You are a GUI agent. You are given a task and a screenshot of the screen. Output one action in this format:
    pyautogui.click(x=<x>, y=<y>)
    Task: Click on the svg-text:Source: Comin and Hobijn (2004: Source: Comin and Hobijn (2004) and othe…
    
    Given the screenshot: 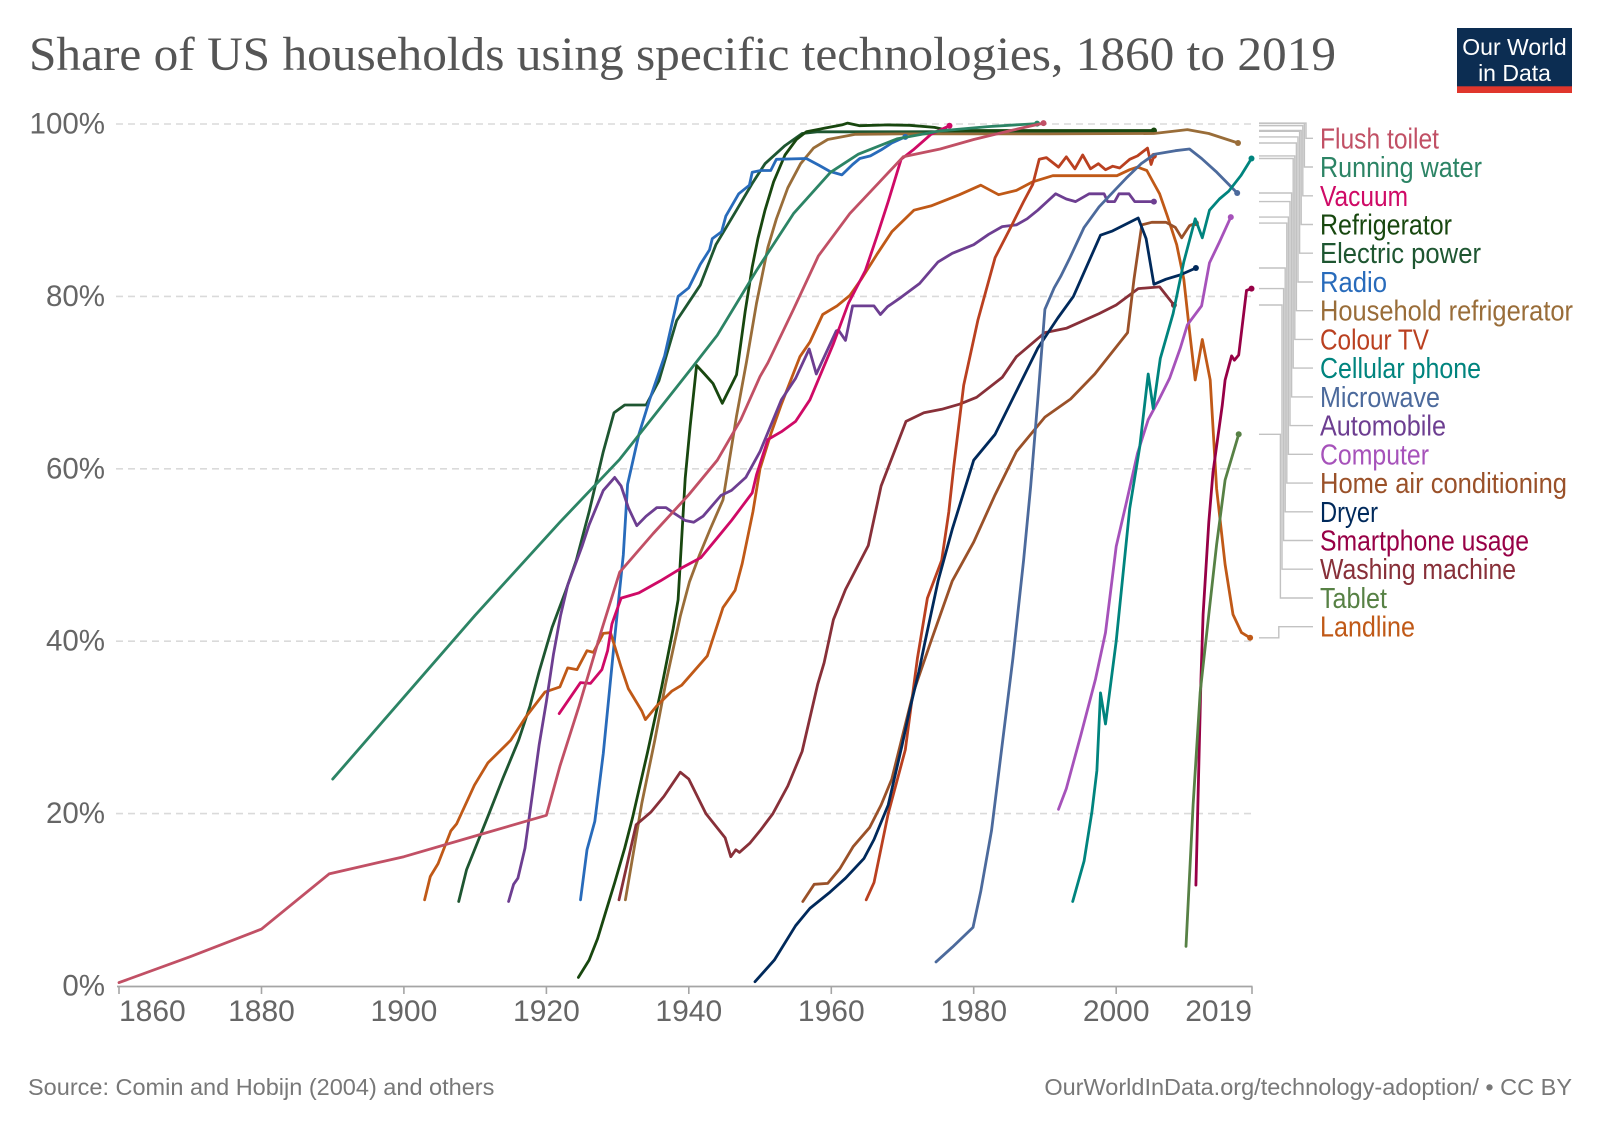 What is the action you would take?
    pyautogui.click(x=261, y=1087)
    